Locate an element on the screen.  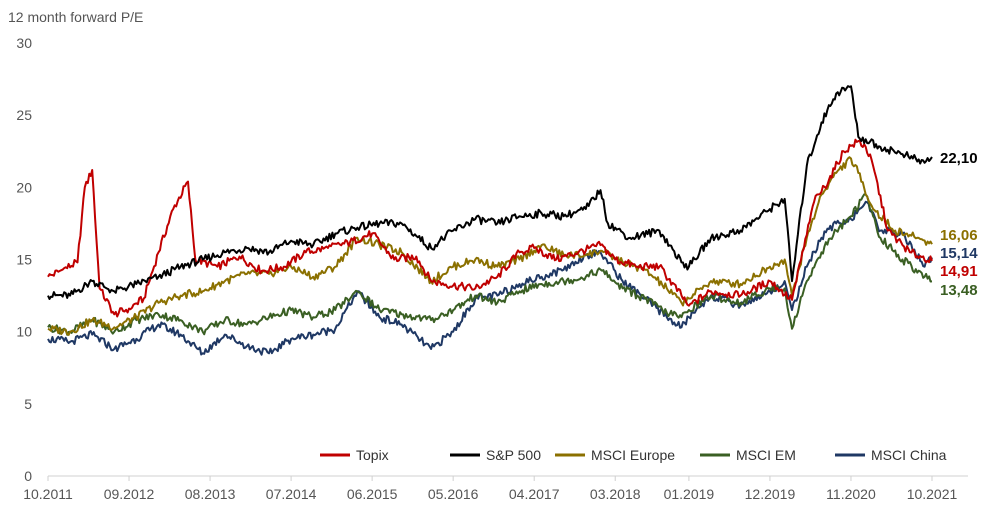
y-tick-label: 25 is located at coordinates (24, 115).